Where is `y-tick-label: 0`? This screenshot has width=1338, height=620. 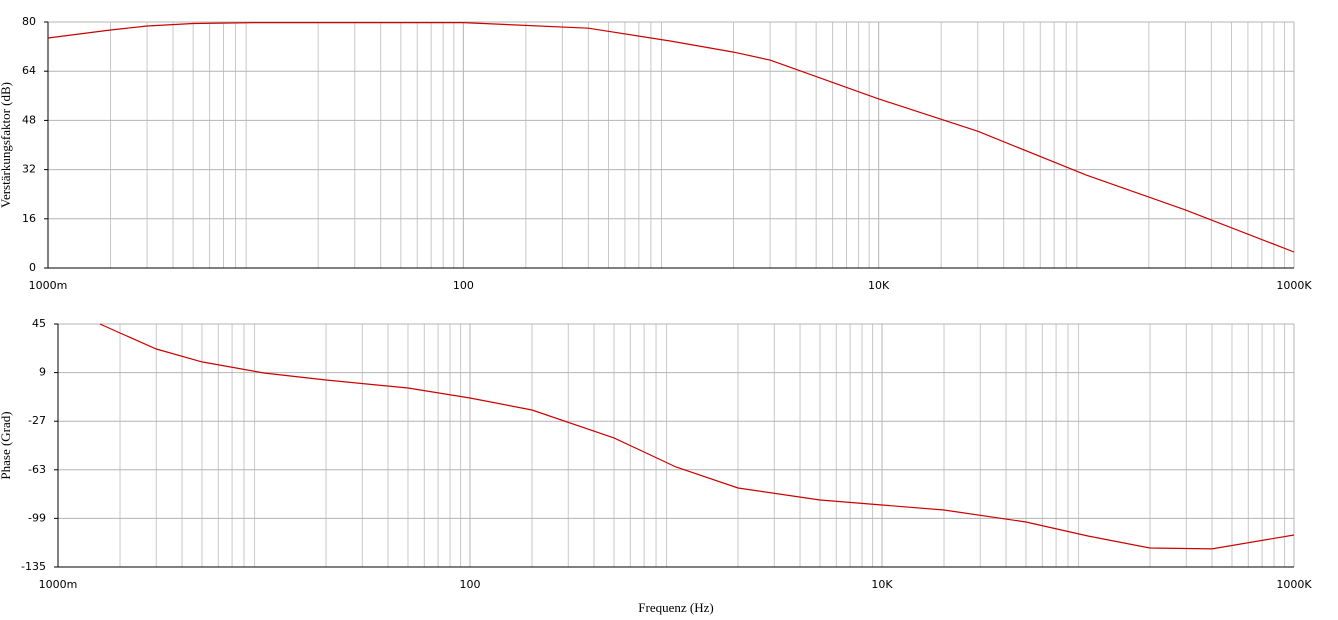 y-tick-label: 0 is located at coordinates (32, 267).